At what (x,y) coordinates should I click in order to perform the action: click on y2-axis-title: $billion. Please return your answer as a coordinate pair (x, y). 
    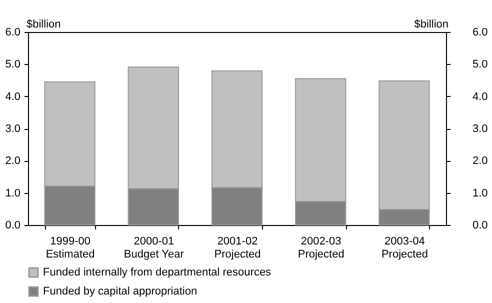
    Looking at the image, I should click on (431, 24).